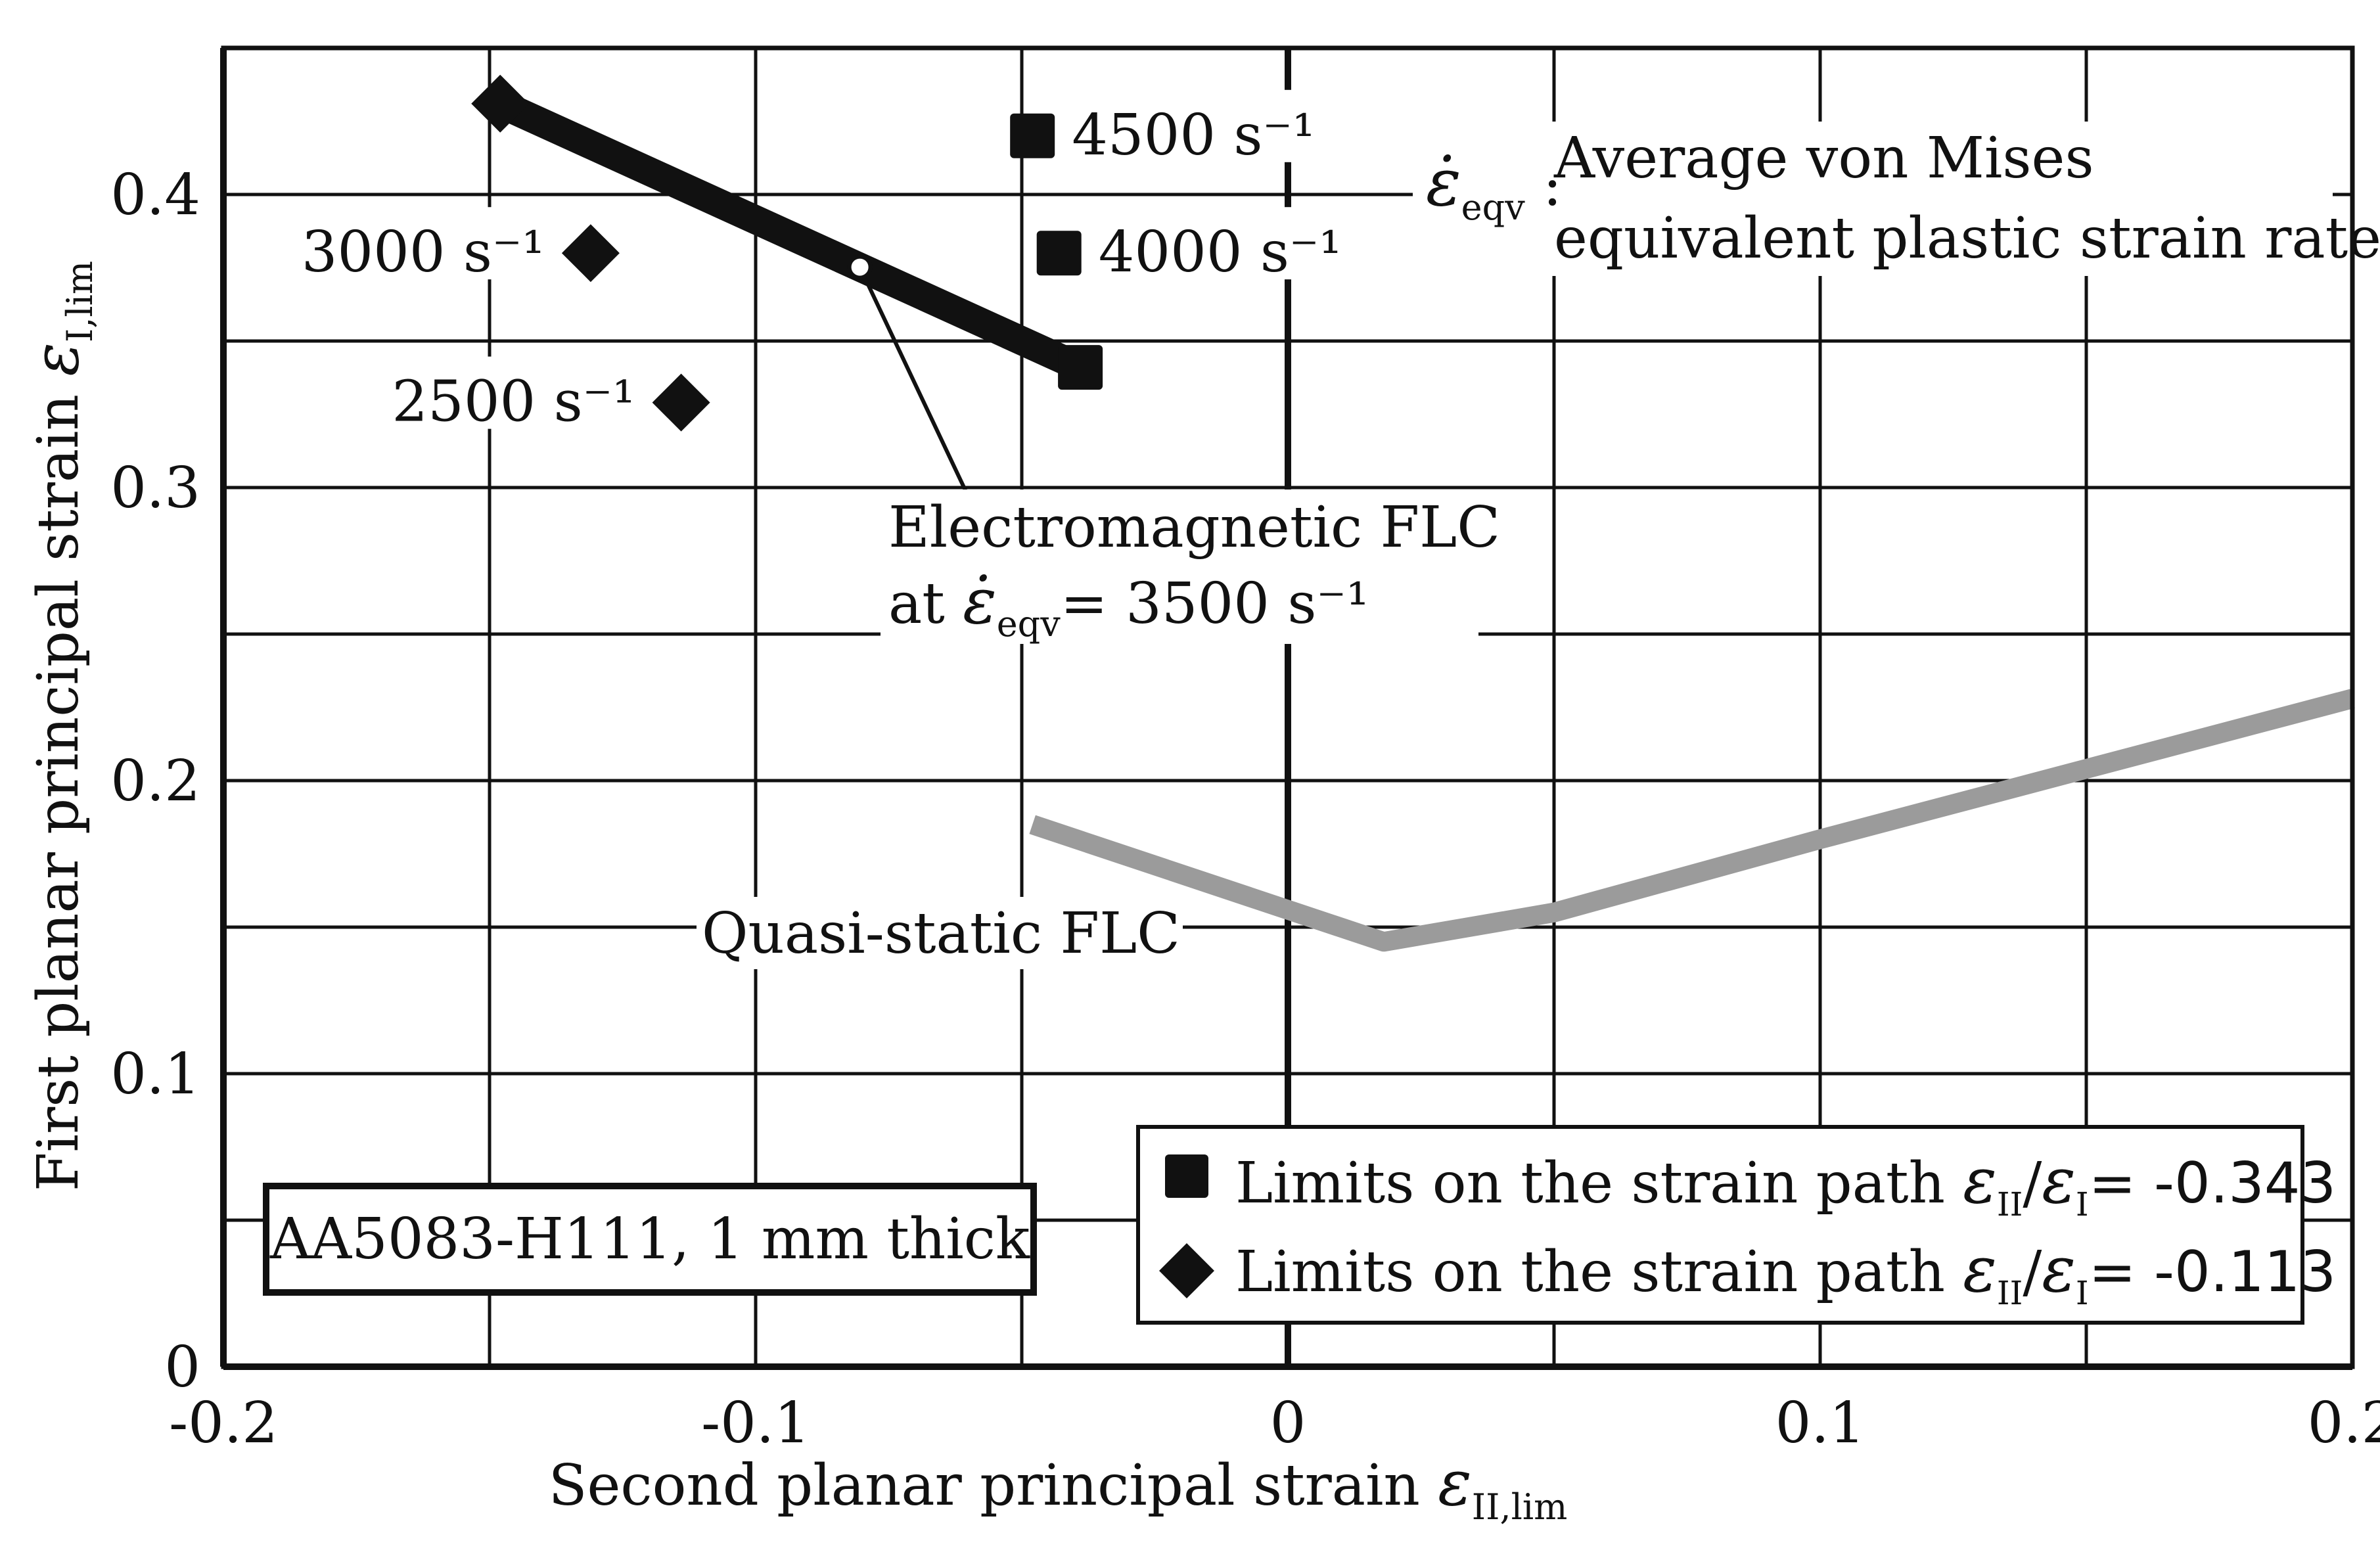 The width and height of the screenshot is (2380, 1552). What do you see at coordinates (1599, 1272) in the screenshot?
I see `legend-diamond-prefix: Limits on the strain path` at bounding box center [1599, 1272].